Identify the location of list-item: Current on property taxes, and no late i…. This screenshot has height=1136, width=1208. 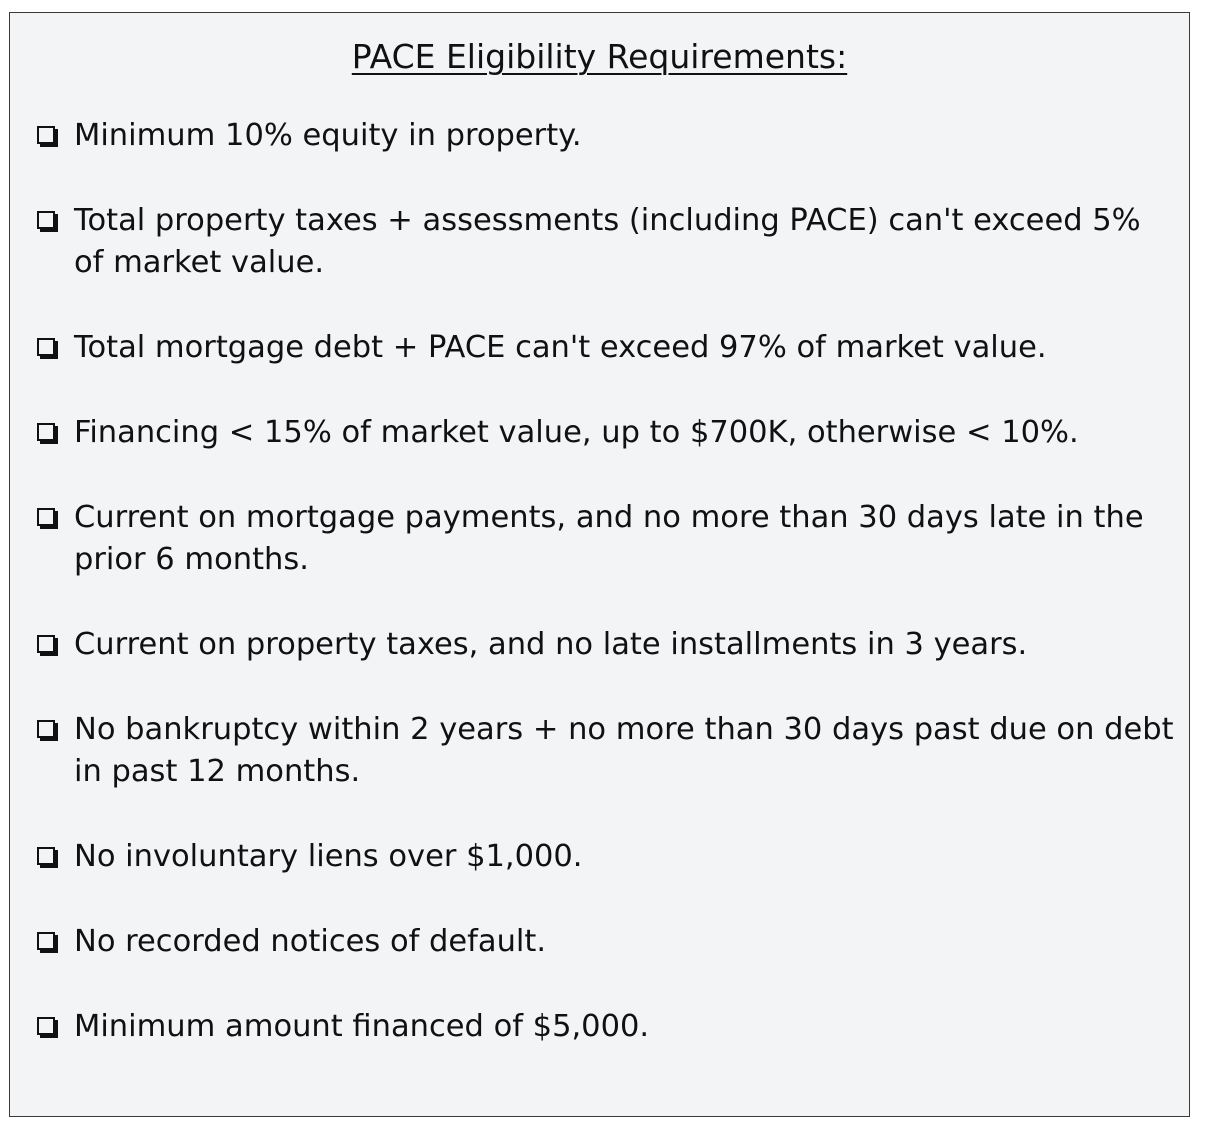
(605, 645).